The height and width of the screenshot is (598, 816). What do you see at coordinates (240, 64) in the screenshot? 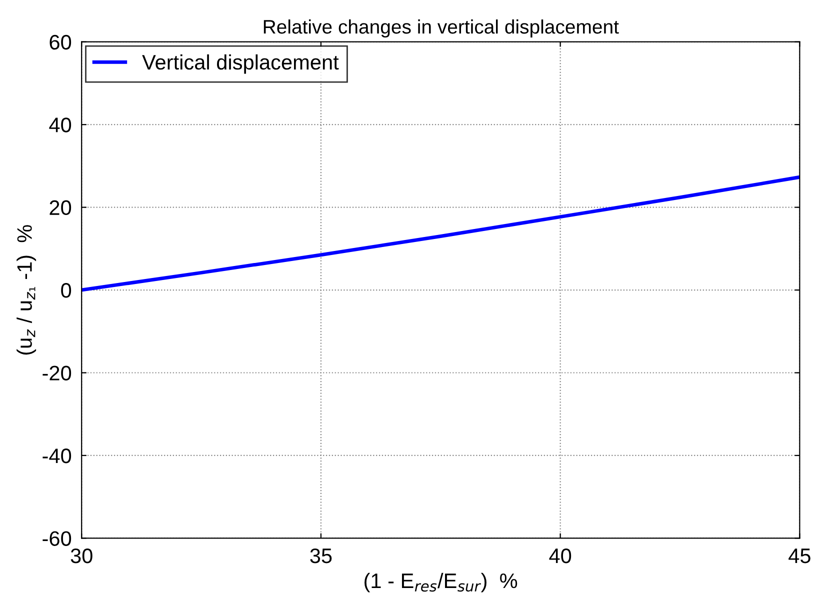
I see `legend-label: Vertical displacement` at bounding box center [240, 64].